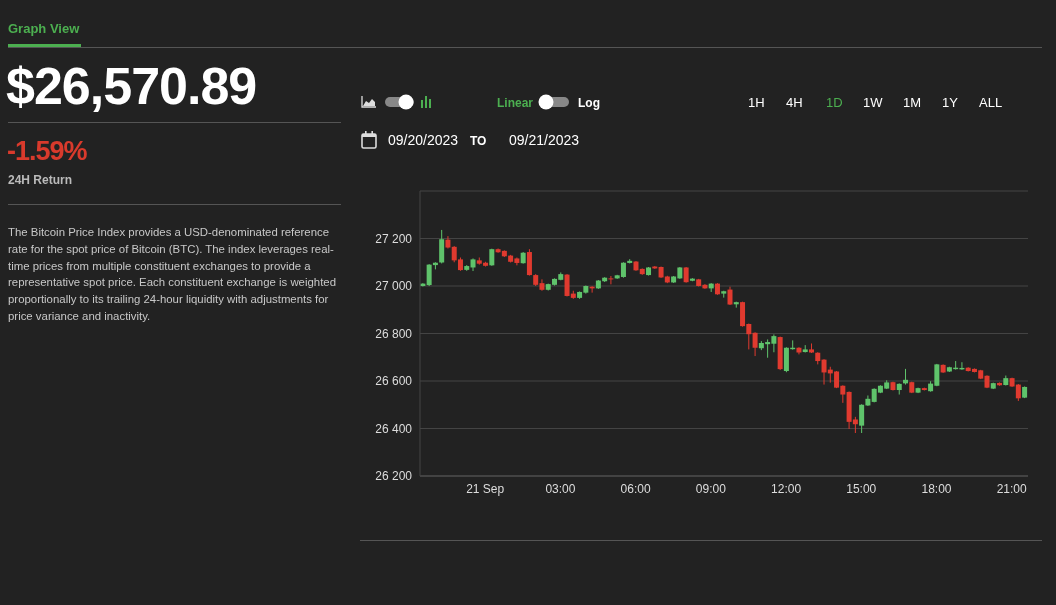  What do you see at coordinates (786, 488) in the screenshot?
I see `x-tick-label: 12:00` at bounding box center [786, 488].